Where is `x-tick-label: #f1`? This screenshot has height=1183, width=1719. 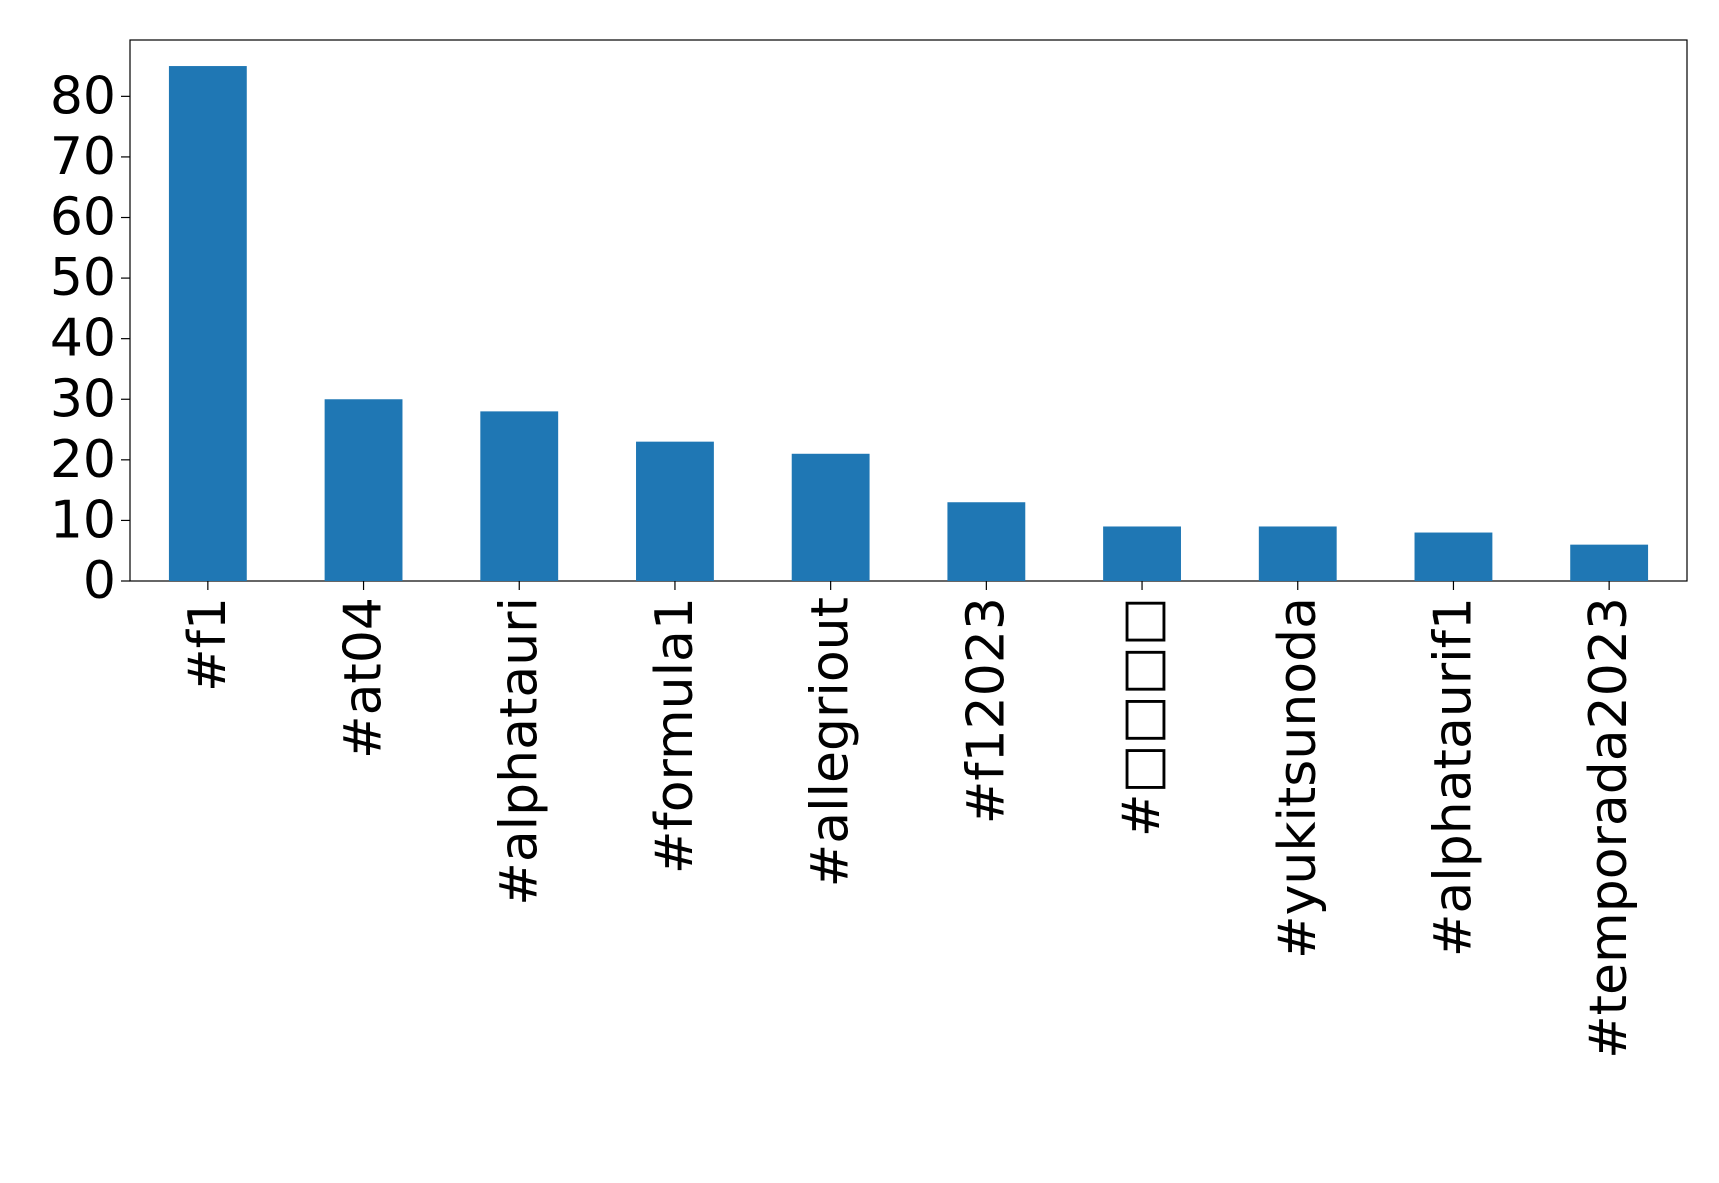 x-tick-label: #f1 is located at coordinates (208, 644).